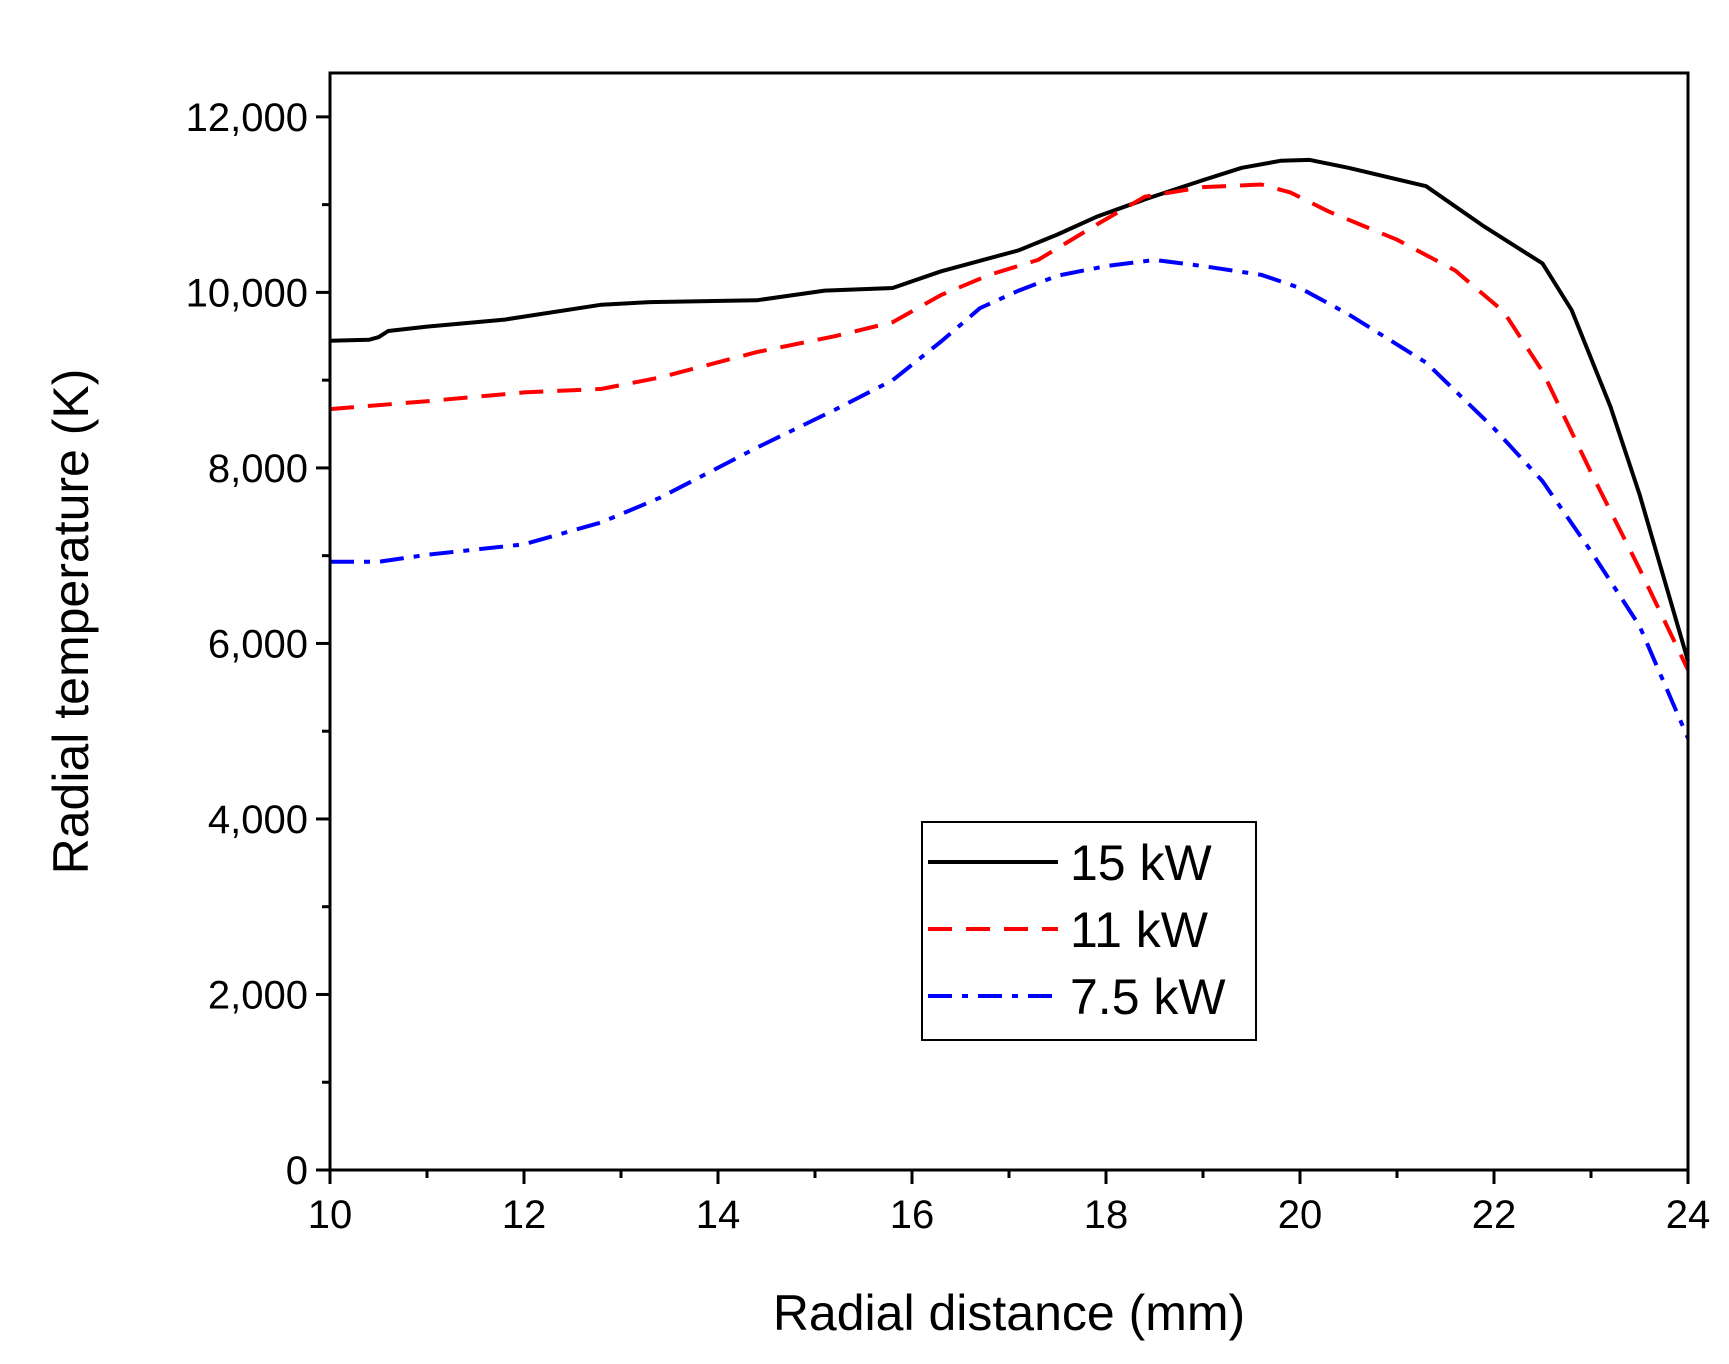  What do you see at coordinates (524, 1215) in the screenshot?
I see `x-tick-label: 12` at bounding box center [524, 1215].